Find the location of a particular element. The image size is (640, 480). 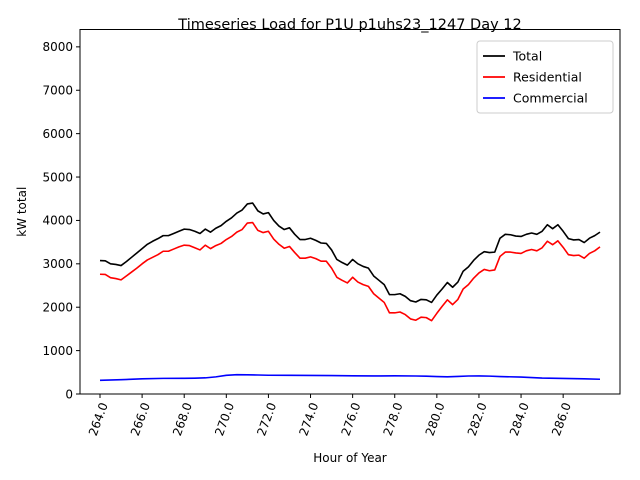

x-tick-label: 266.0 is located at coordinates (140, 419).